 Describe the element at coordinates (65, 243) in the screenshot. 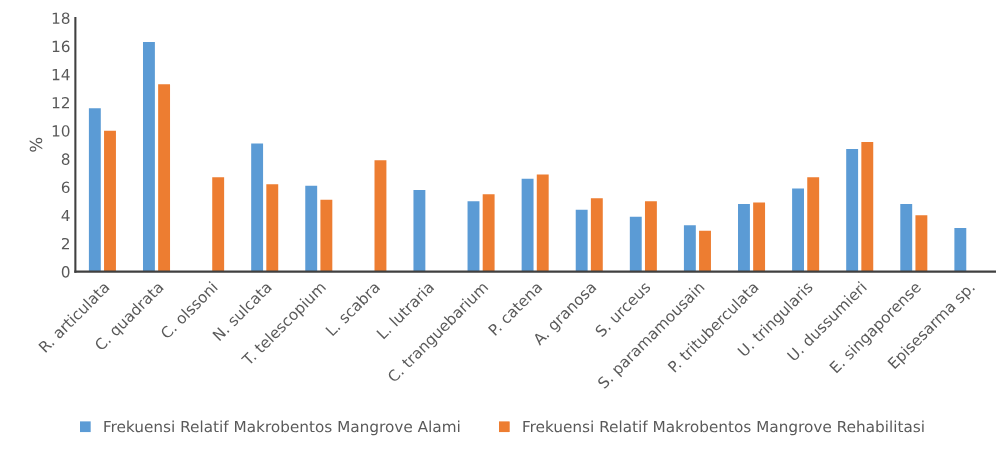

I see `y-tick-label: 2` at that location.